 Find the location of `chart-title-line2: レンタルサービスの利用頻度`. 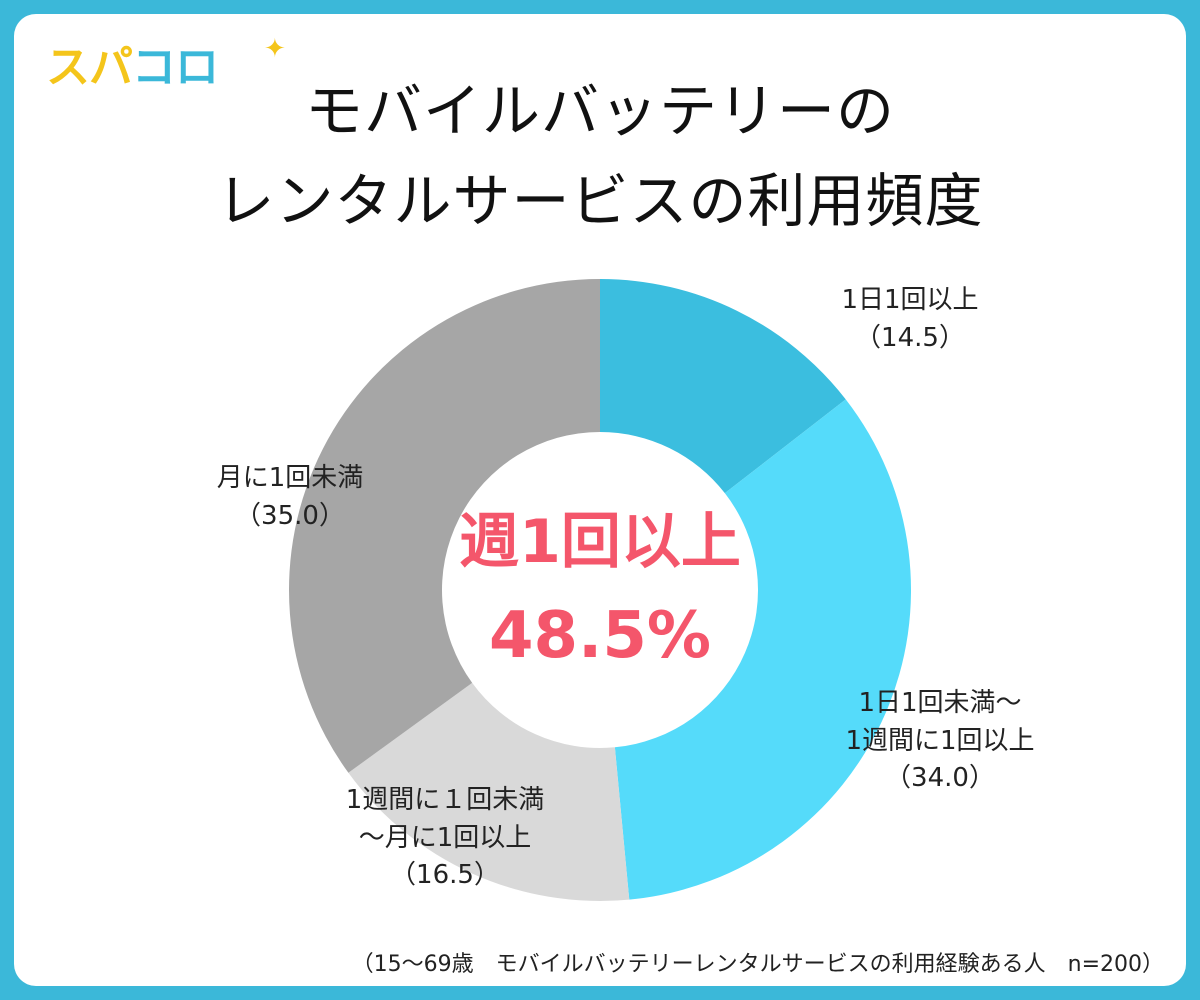

chart-title-line2: レンタルサービスの利用頻度 is located at coordinates (600, 201).